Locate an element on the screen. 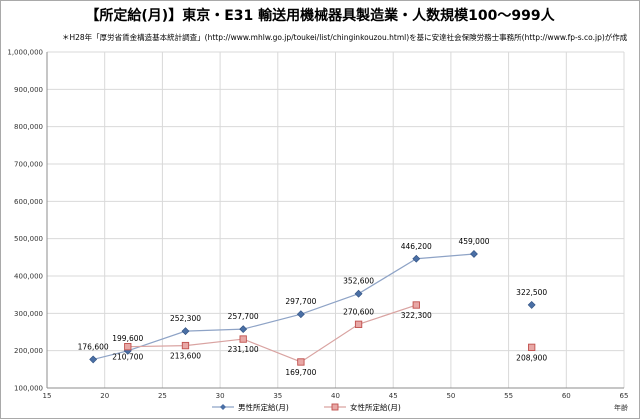 The height and width of the screenshot is (419, 640). x-tick-label: 25 is located at coordinates (162, 396).